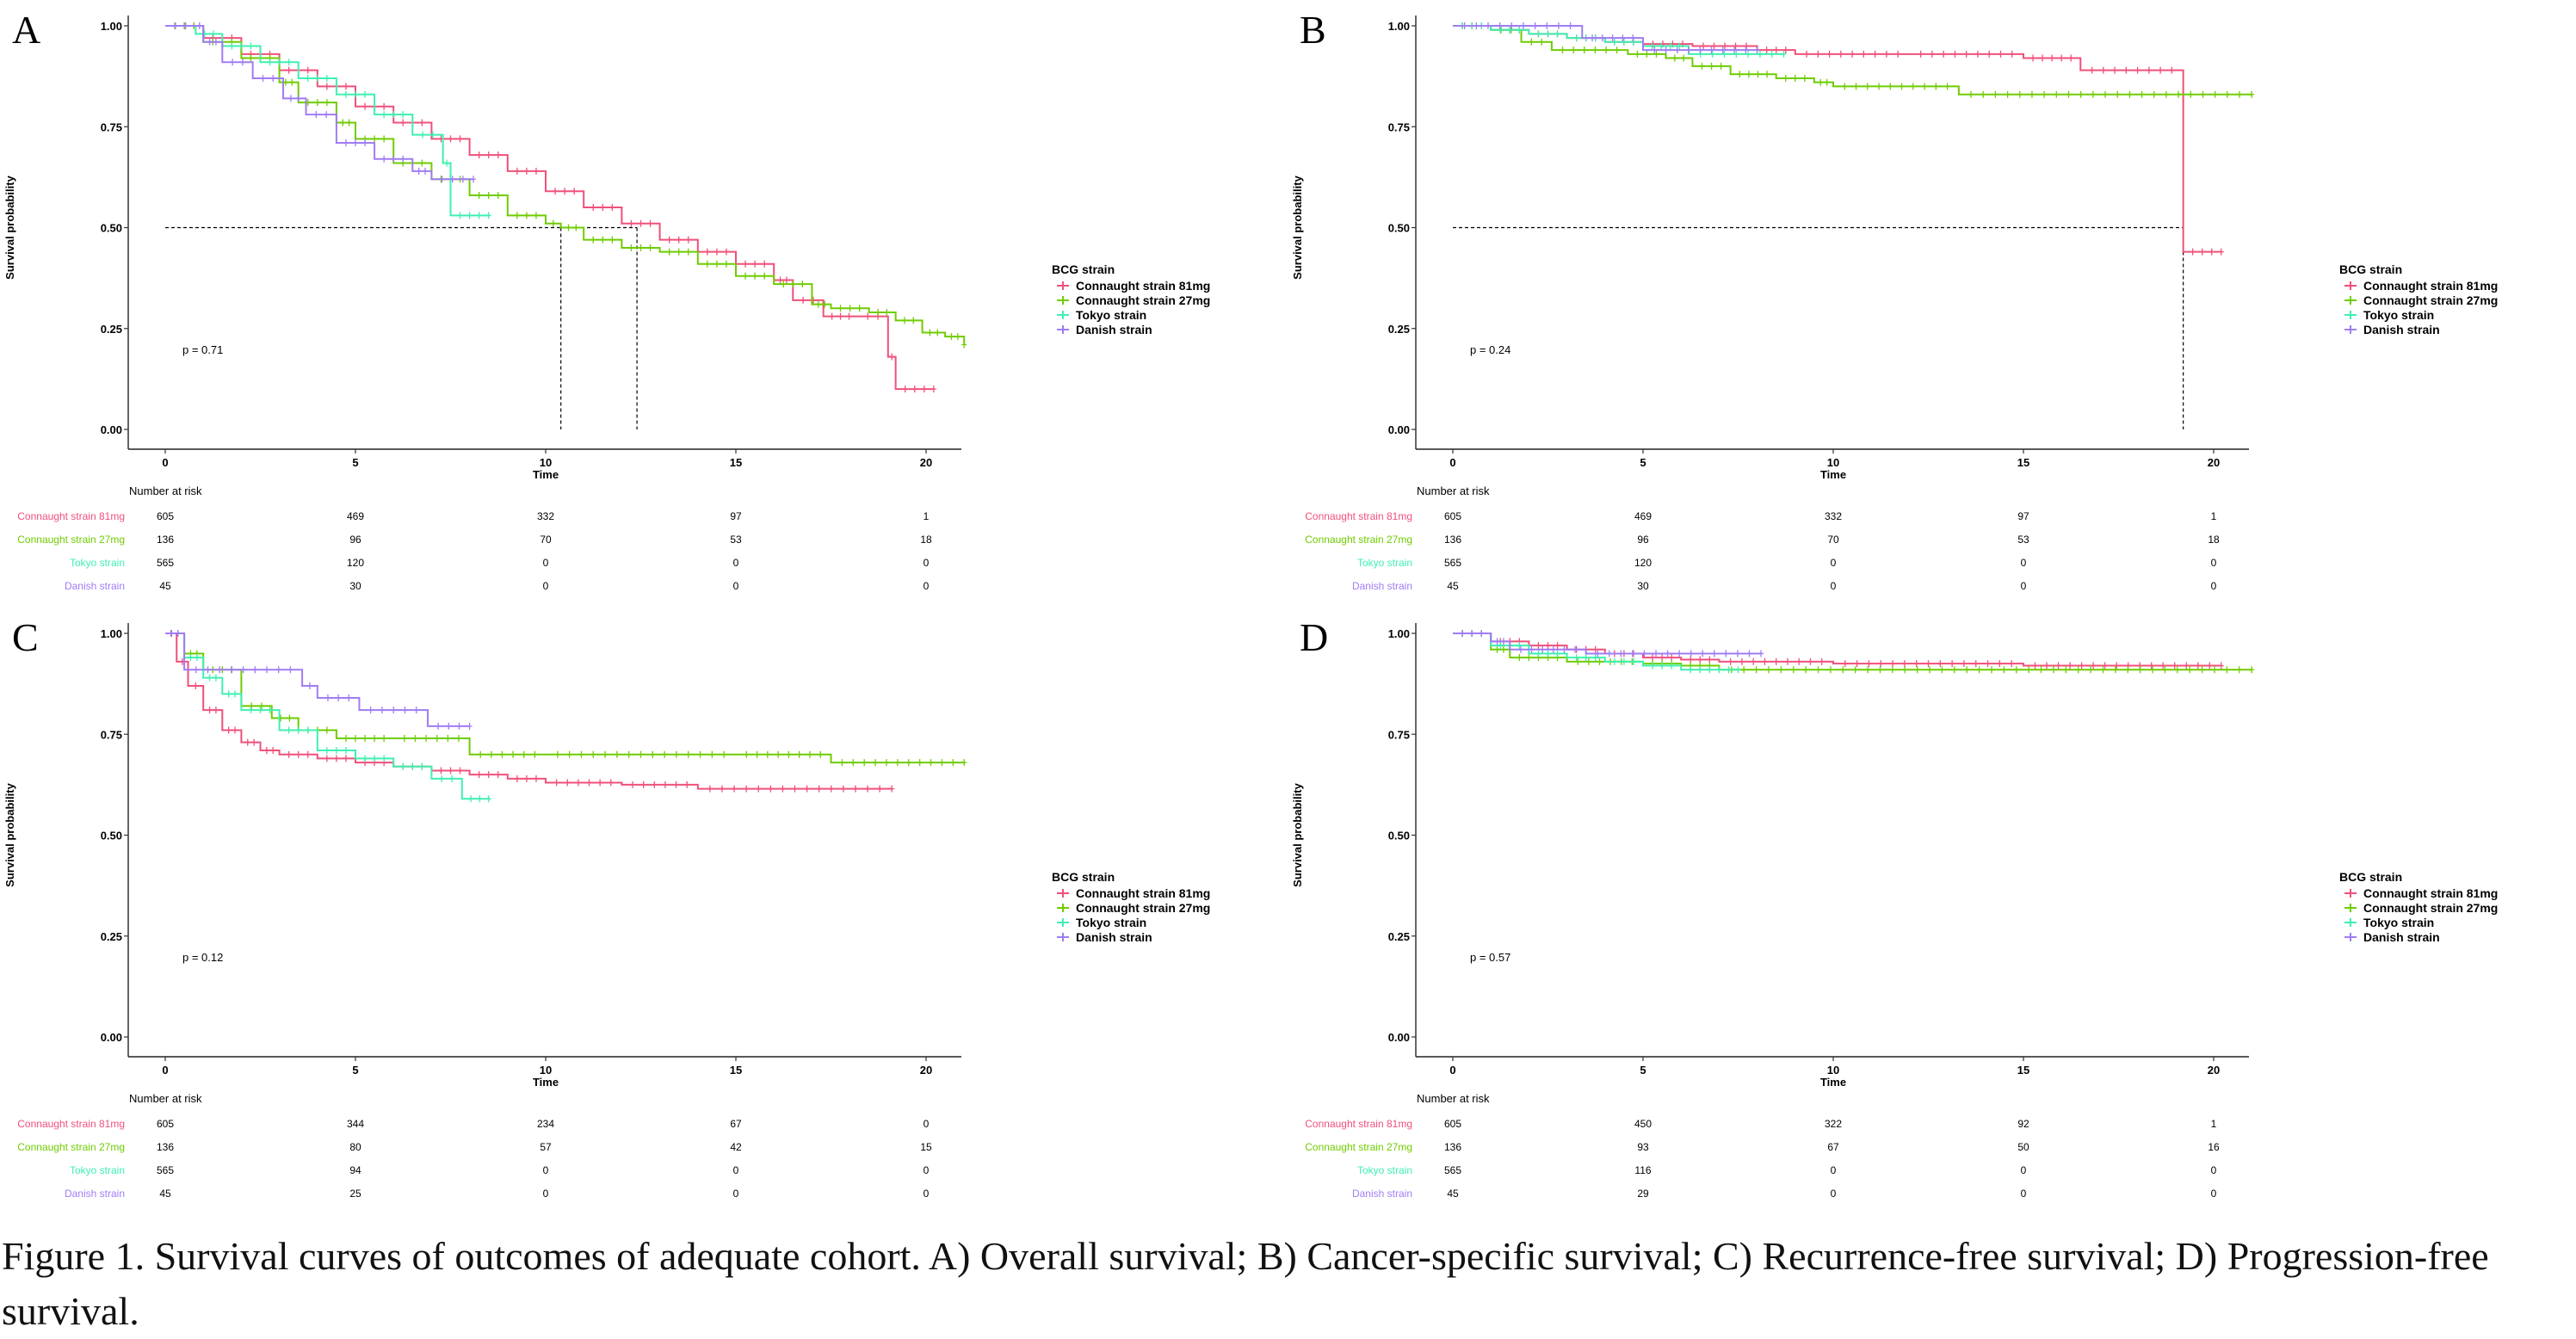 This screenshot has width=2576, height=1339. Describe the element at coordinates (202, 958) in the screenshot. I see `p-value: p = 0.12` at that location.